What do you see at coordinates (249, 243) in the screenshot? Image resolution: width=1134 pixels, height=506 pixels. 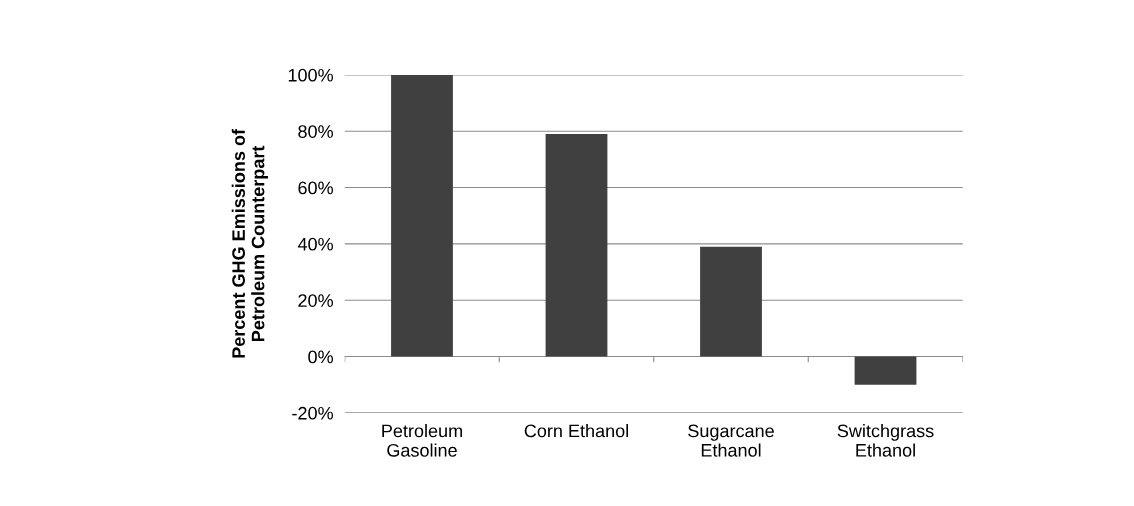 I see `y-axis-title: Percent GHG Emissions of Petroleum Counterpart` at bounding box center [249, 243].